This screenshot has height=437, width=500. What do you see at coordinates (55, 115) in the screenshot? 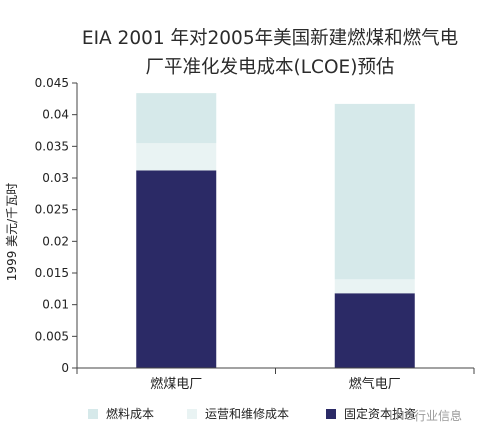
I see `y-tick-label-9: 0.04` at bounding box center [55, 115].